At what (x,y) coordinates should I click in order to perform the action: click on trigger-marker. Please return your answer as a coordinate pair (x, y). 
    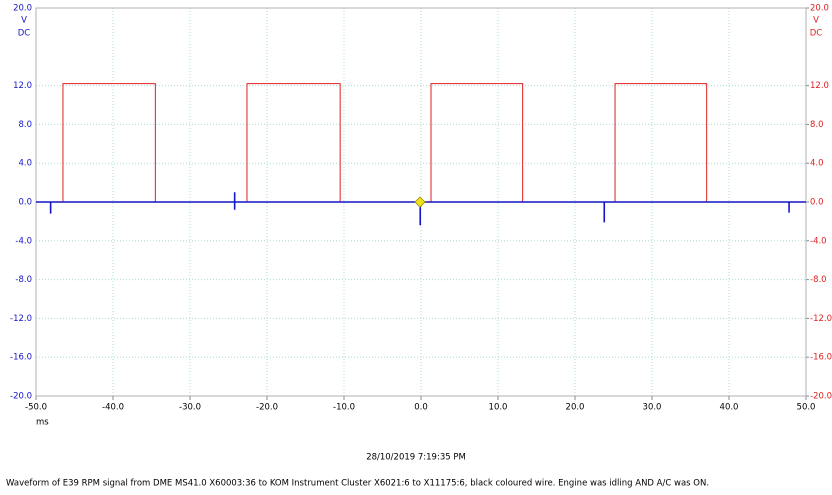
    Looking at the image, I should click on (420, 202).